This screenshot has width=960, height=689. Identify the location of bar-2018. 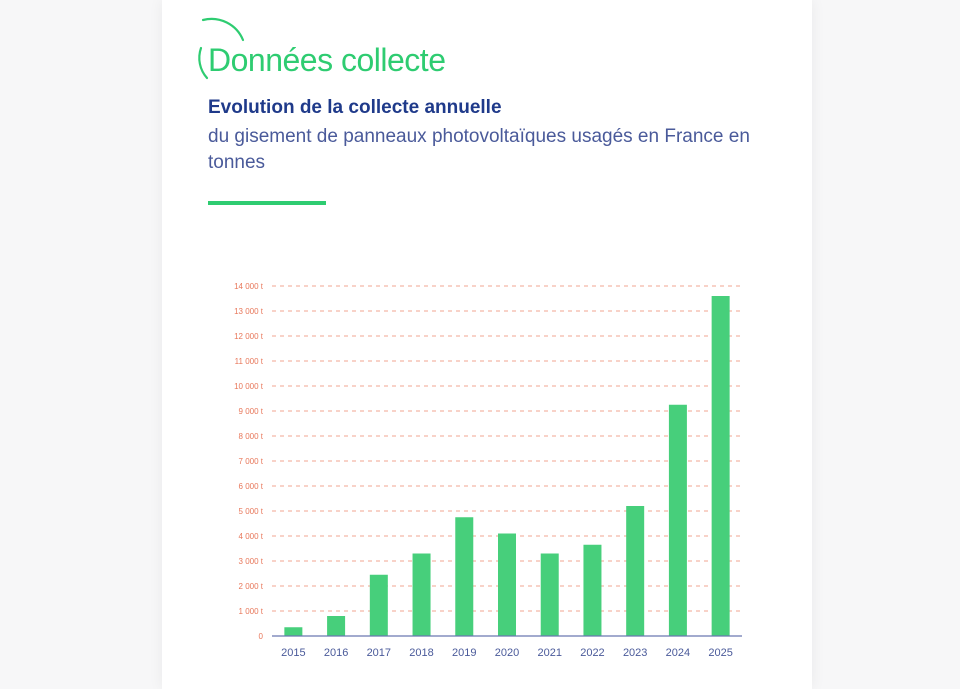
(421, 594).